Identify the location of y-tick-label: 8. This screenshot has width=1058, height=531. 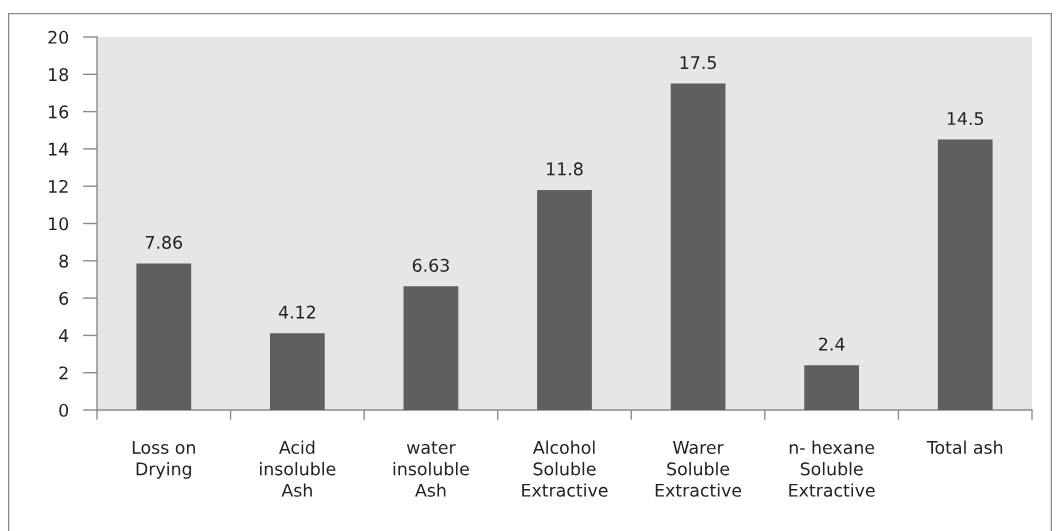
(64, 261).